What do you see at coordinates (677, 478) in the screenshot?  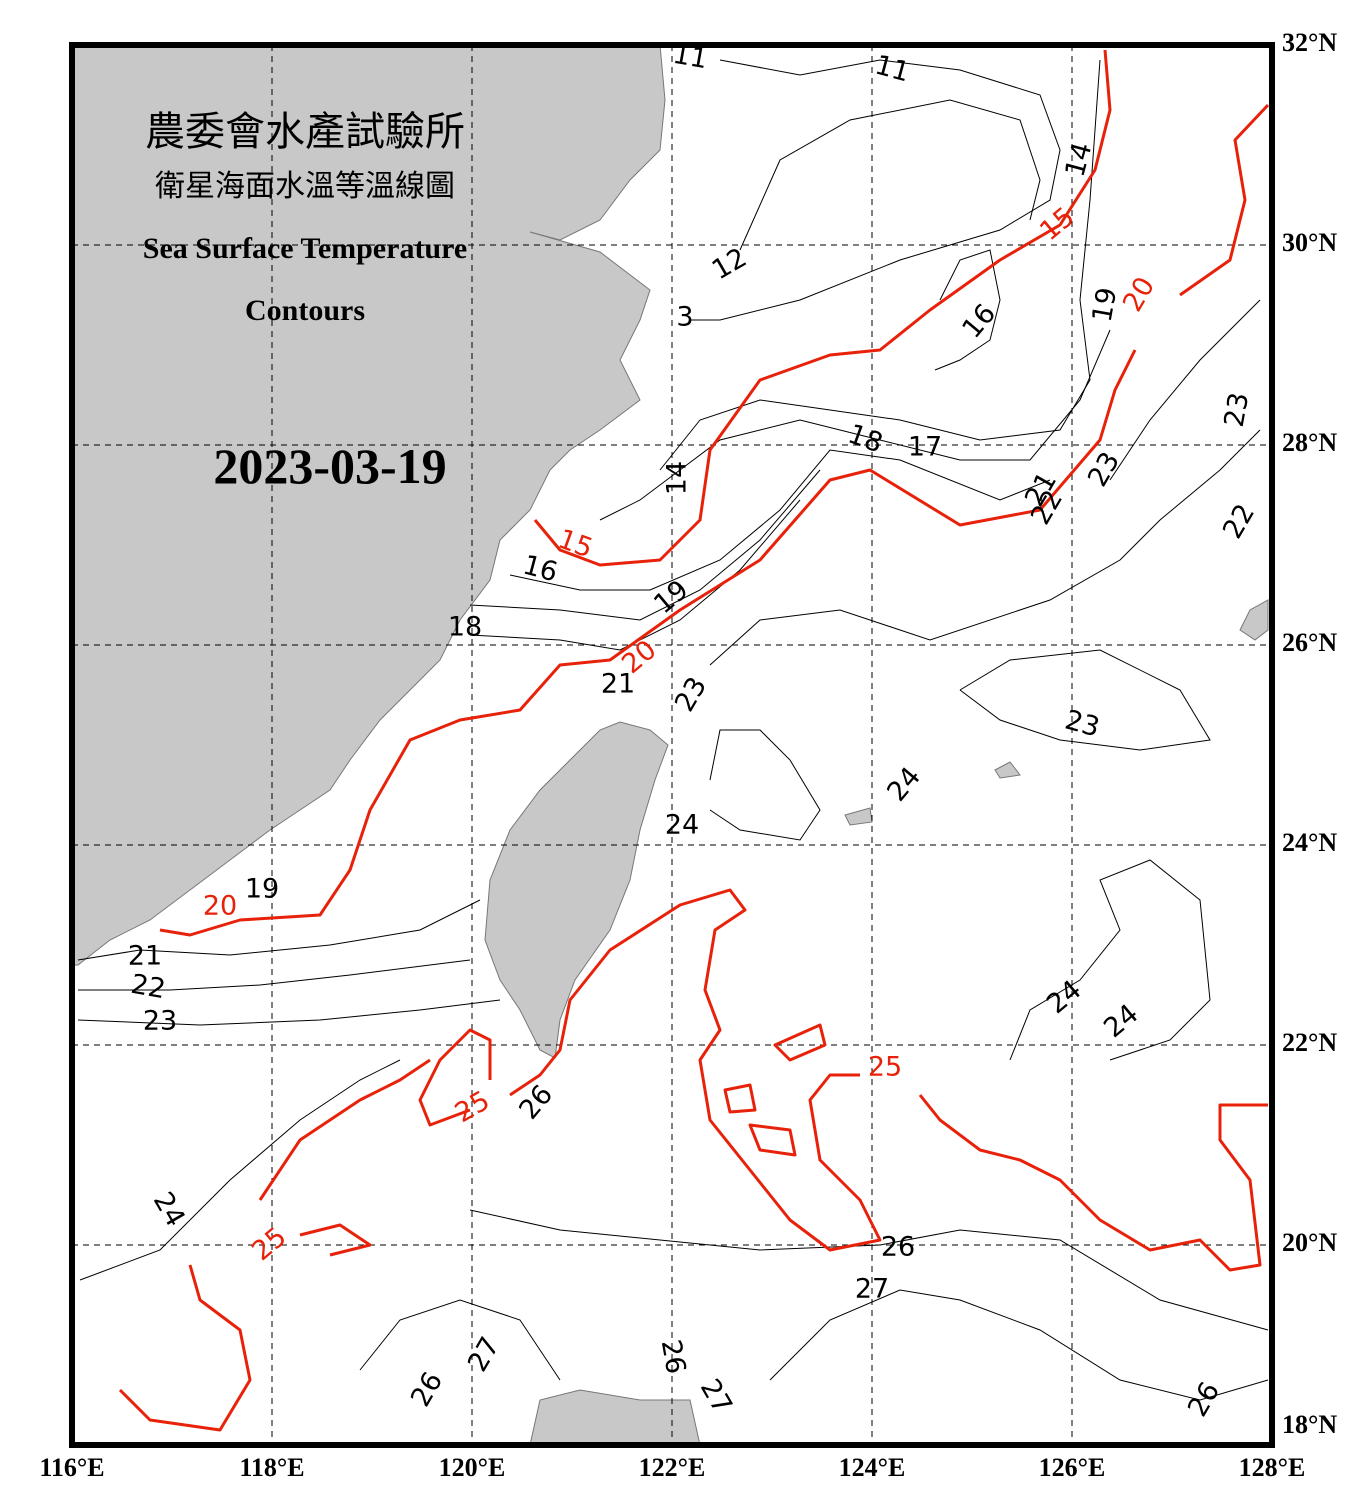 I see `contour-label: 14` at bounding box center [677, 478].